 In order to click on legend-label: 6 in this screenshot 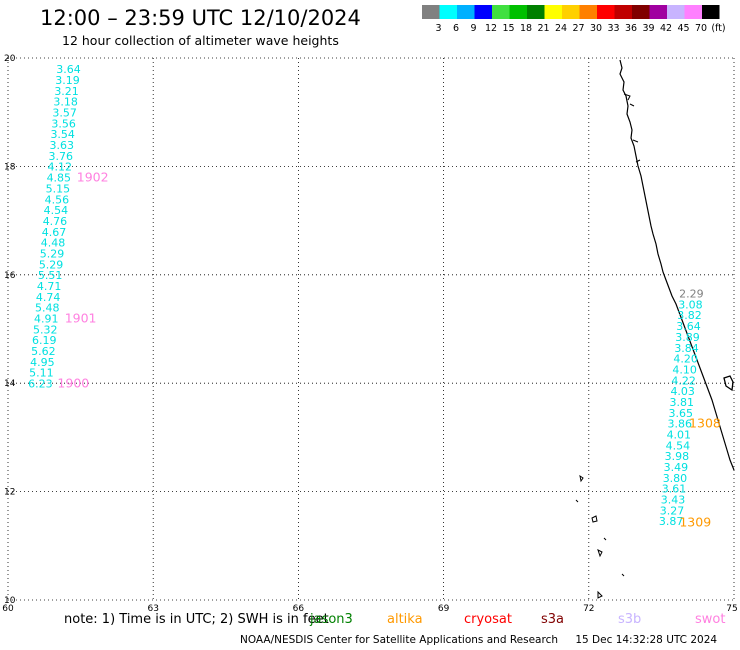, I will do `click(456, 28)`.